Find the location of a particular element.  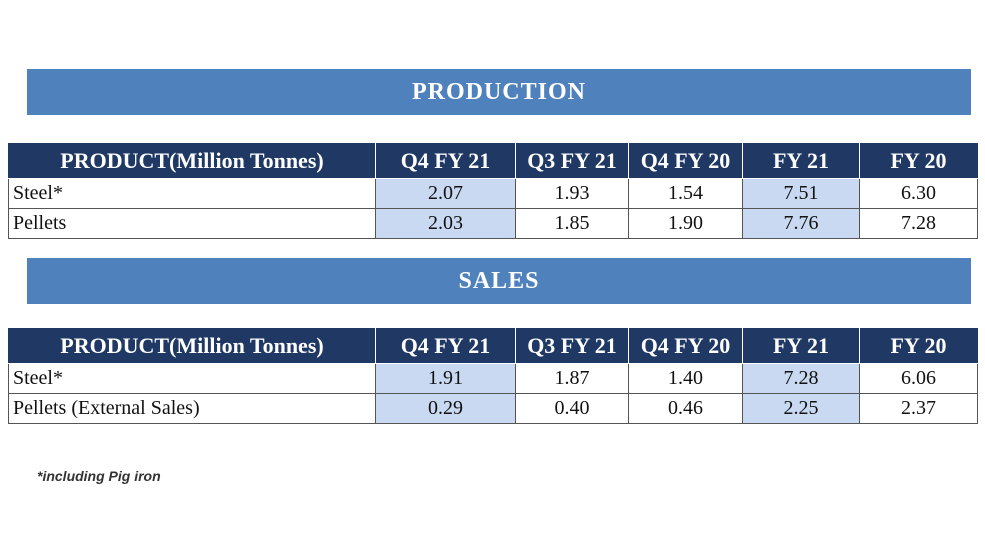

value-cell: 7.51 is located at coordinates (801, 193).